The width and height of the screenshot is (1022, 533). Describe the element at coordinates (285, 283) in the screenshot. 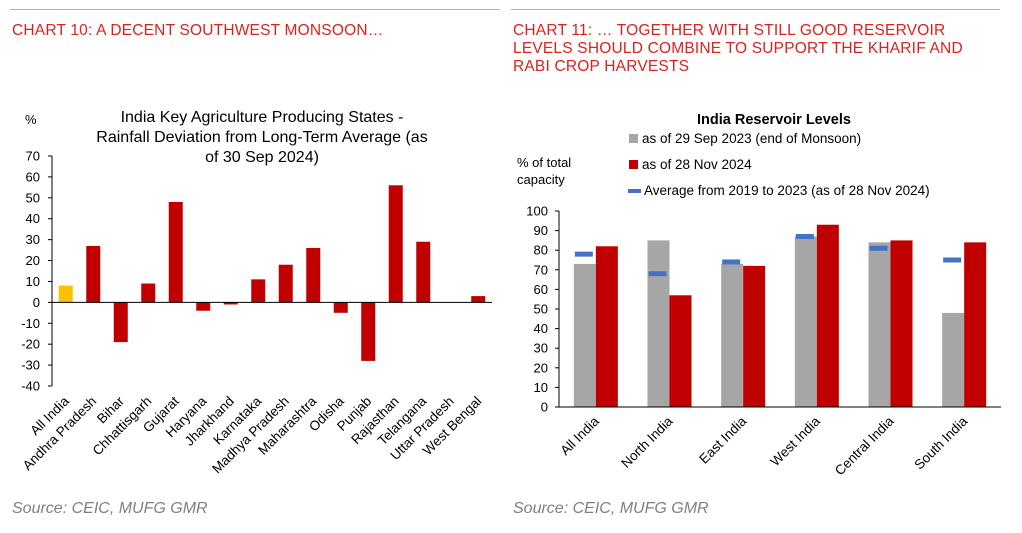

I see `bar-madhya-pradesh` at that location.